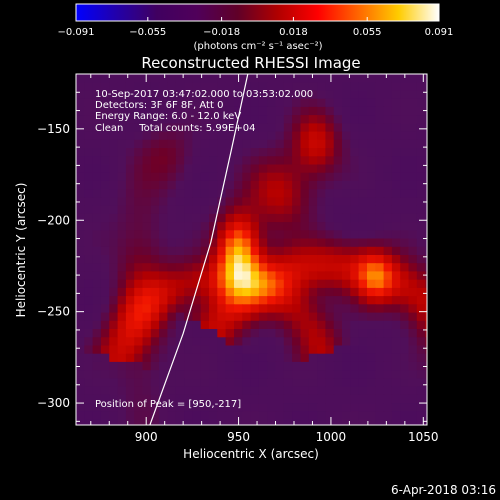 The width and height of the screenshot is (500, 500). I want to click on chart-title: Reconstructed RHESSI Image, so click(250, 63).